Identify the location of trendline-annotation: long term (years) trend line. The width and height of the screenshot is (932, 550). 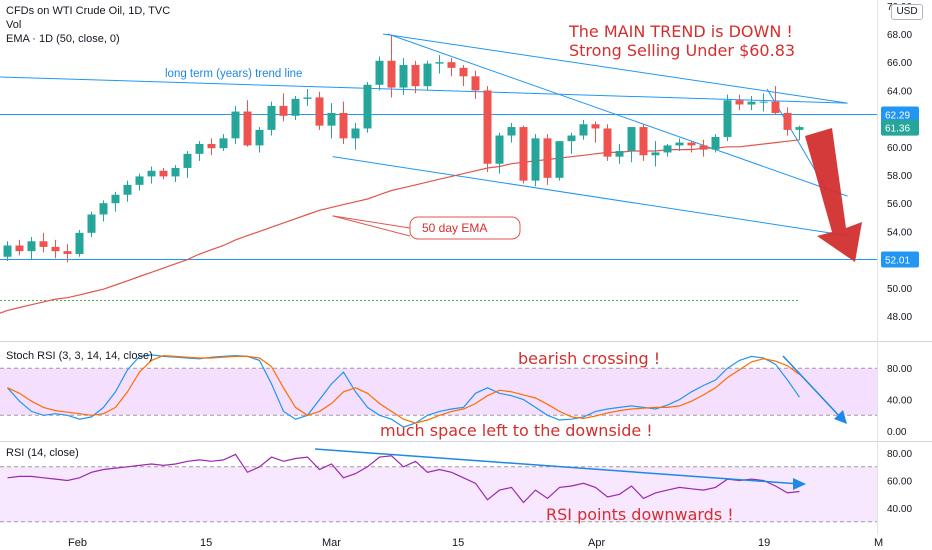
(233, 74).